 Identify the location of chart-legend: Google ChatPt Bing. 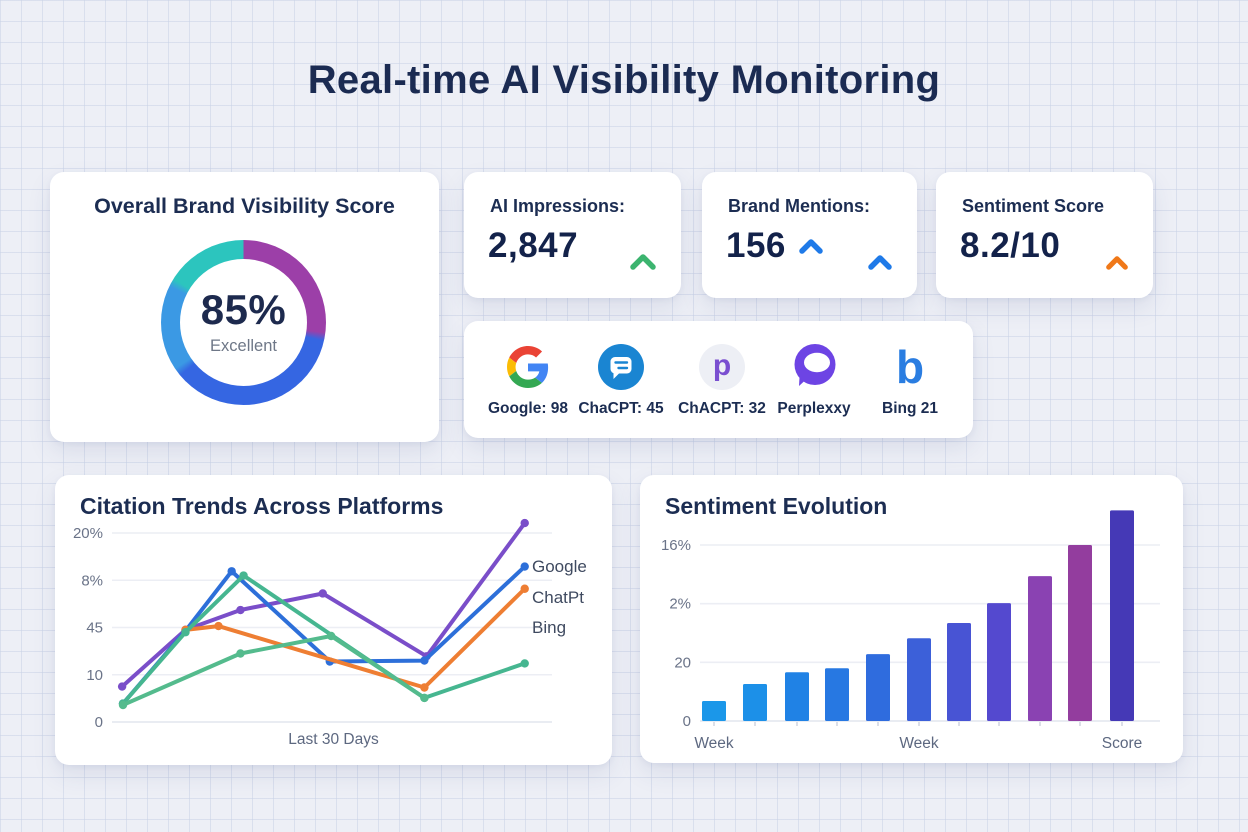
(565, 603).